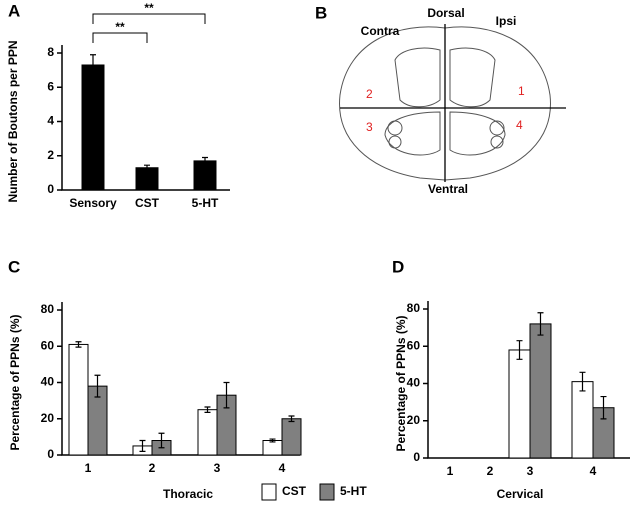 The height and width of the screenshot is (508, 640). What do you see at coordinates (93, 203) in the screenshot?
I see `x-tick-label: Sensory` at bounding box center [93, 203].